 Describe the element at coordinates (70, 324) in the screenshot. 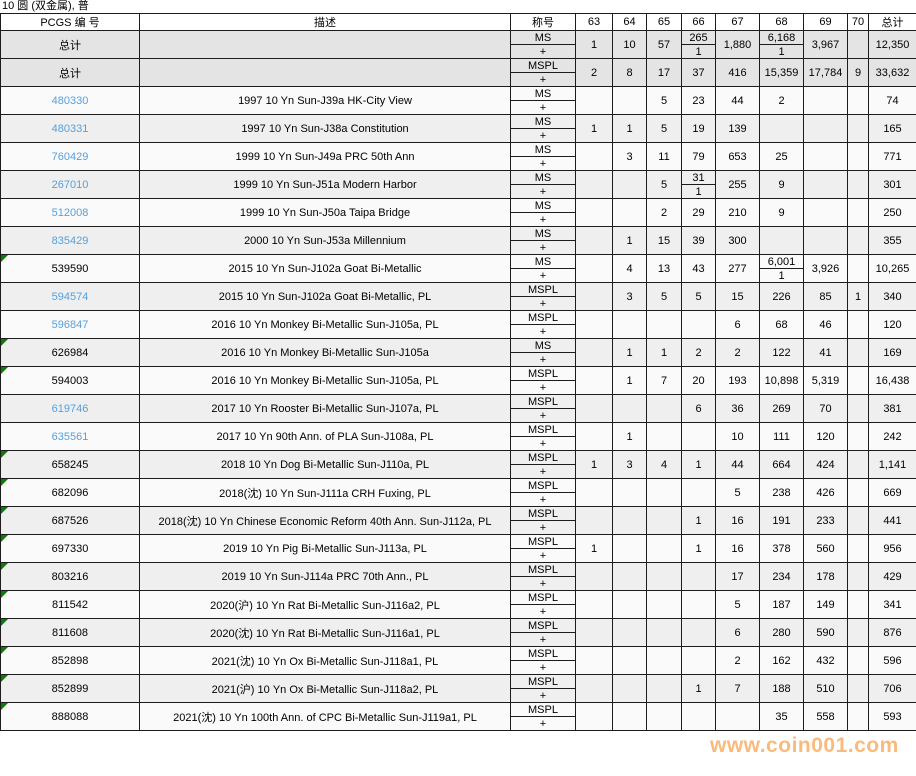

I see `pcgs-number-link: 596847` at that location.